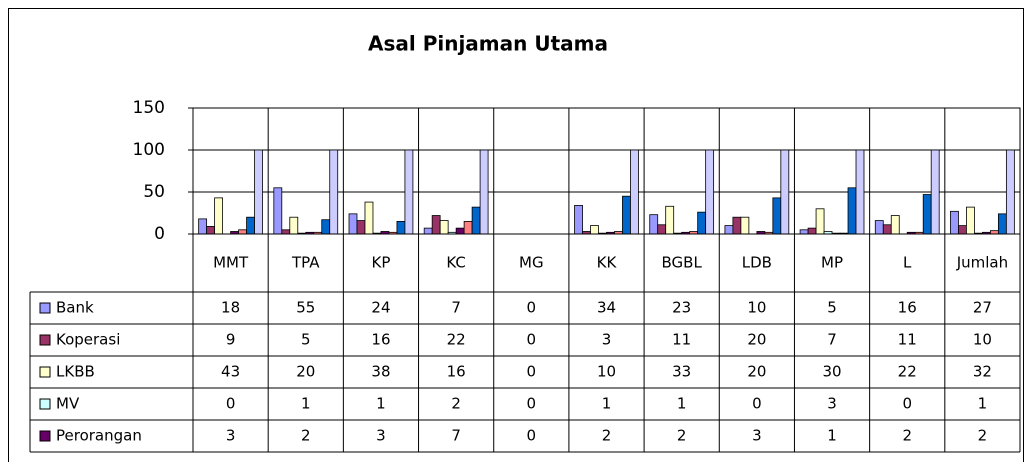 The width and height of the screenshot is (1032, 462). I want to click on legend-label: MV, so click(68, 404).